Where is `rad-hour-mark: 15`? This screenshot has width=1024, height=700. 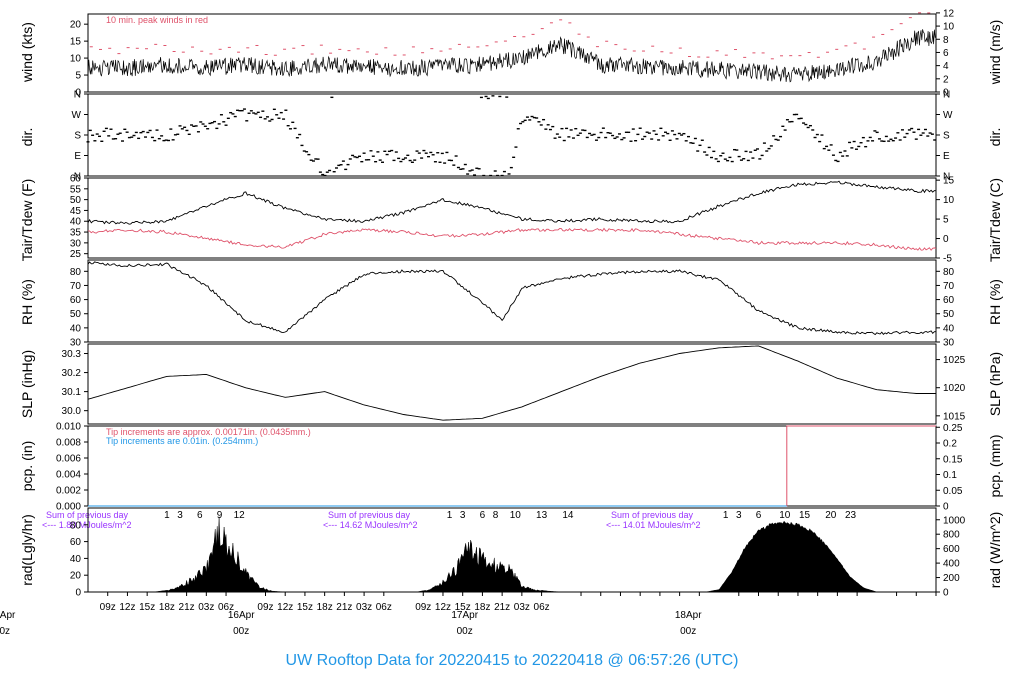 rad-hour-mark: 15 is located at coordinates (805, 515).